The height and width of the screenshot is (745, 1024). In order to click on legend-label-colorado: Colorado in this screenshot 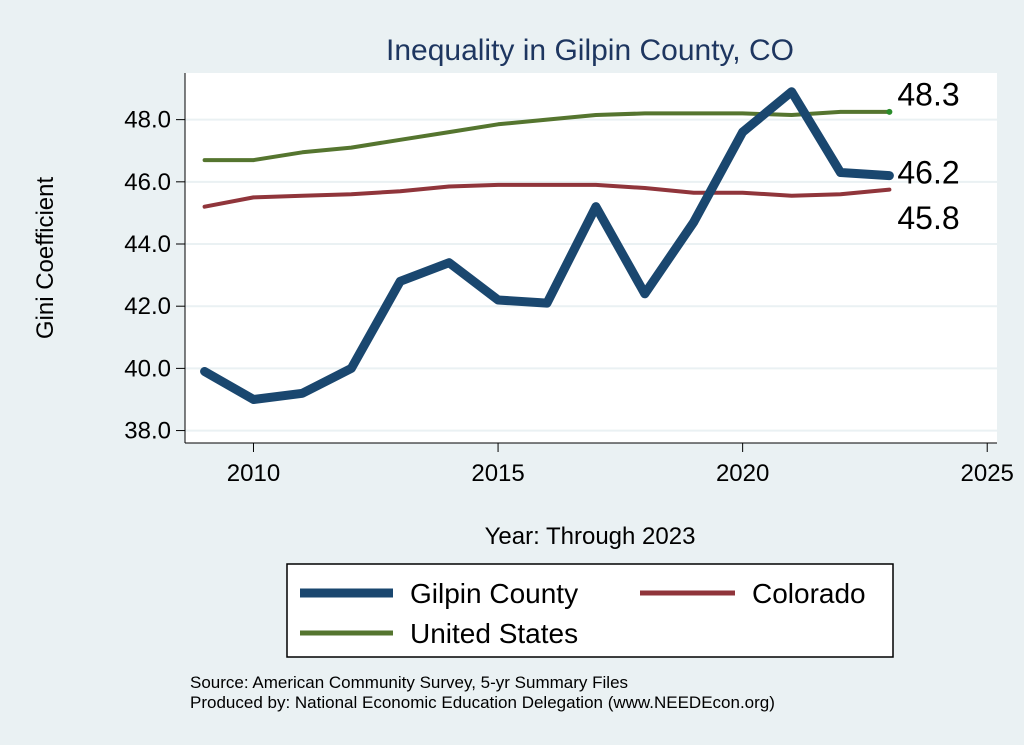, I will do `click(809, 593)`.